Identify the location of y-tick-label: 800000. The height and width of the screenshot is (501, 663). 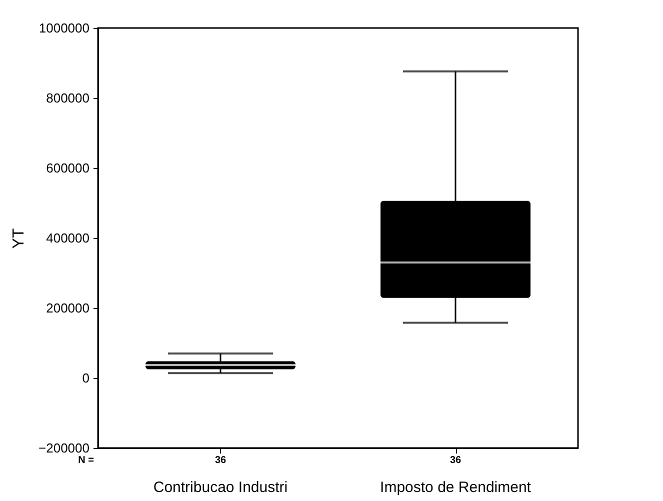
(68, 98).